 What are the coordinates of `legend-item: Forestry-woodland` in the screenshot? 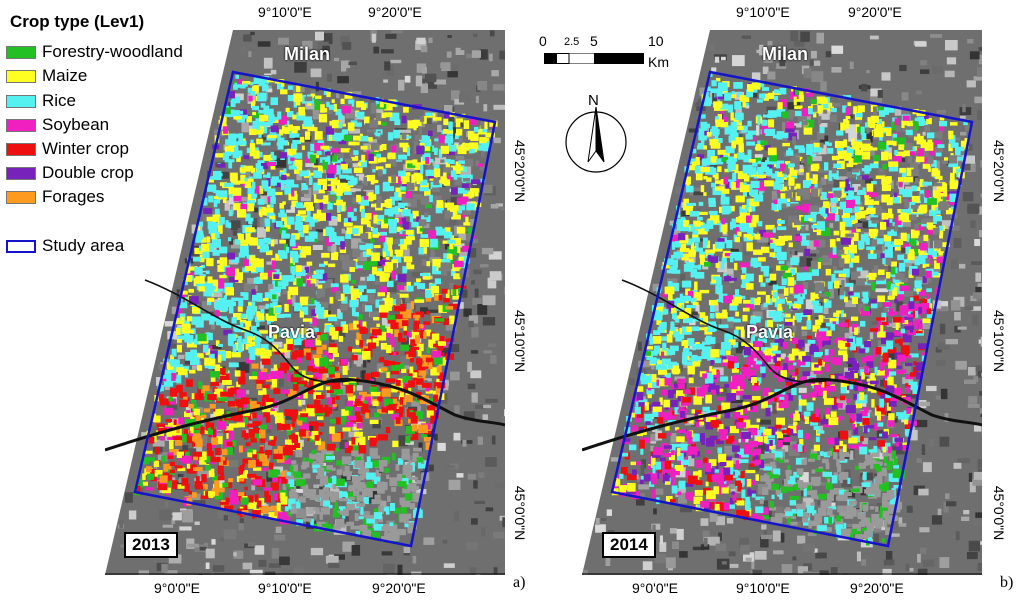 It's located at (94, 52).